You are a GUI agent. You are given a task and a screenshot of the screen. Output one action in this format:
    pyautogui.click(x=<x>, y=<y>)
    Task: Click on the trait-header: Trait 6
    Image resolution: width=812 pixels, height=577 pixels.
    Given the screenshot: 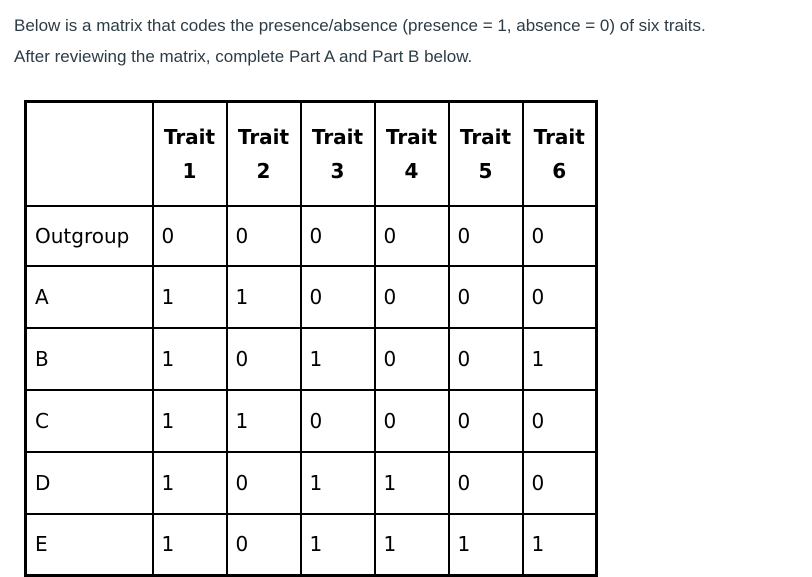 What is the action you would take?
    pyautogui.click(x=559, y=153)
    